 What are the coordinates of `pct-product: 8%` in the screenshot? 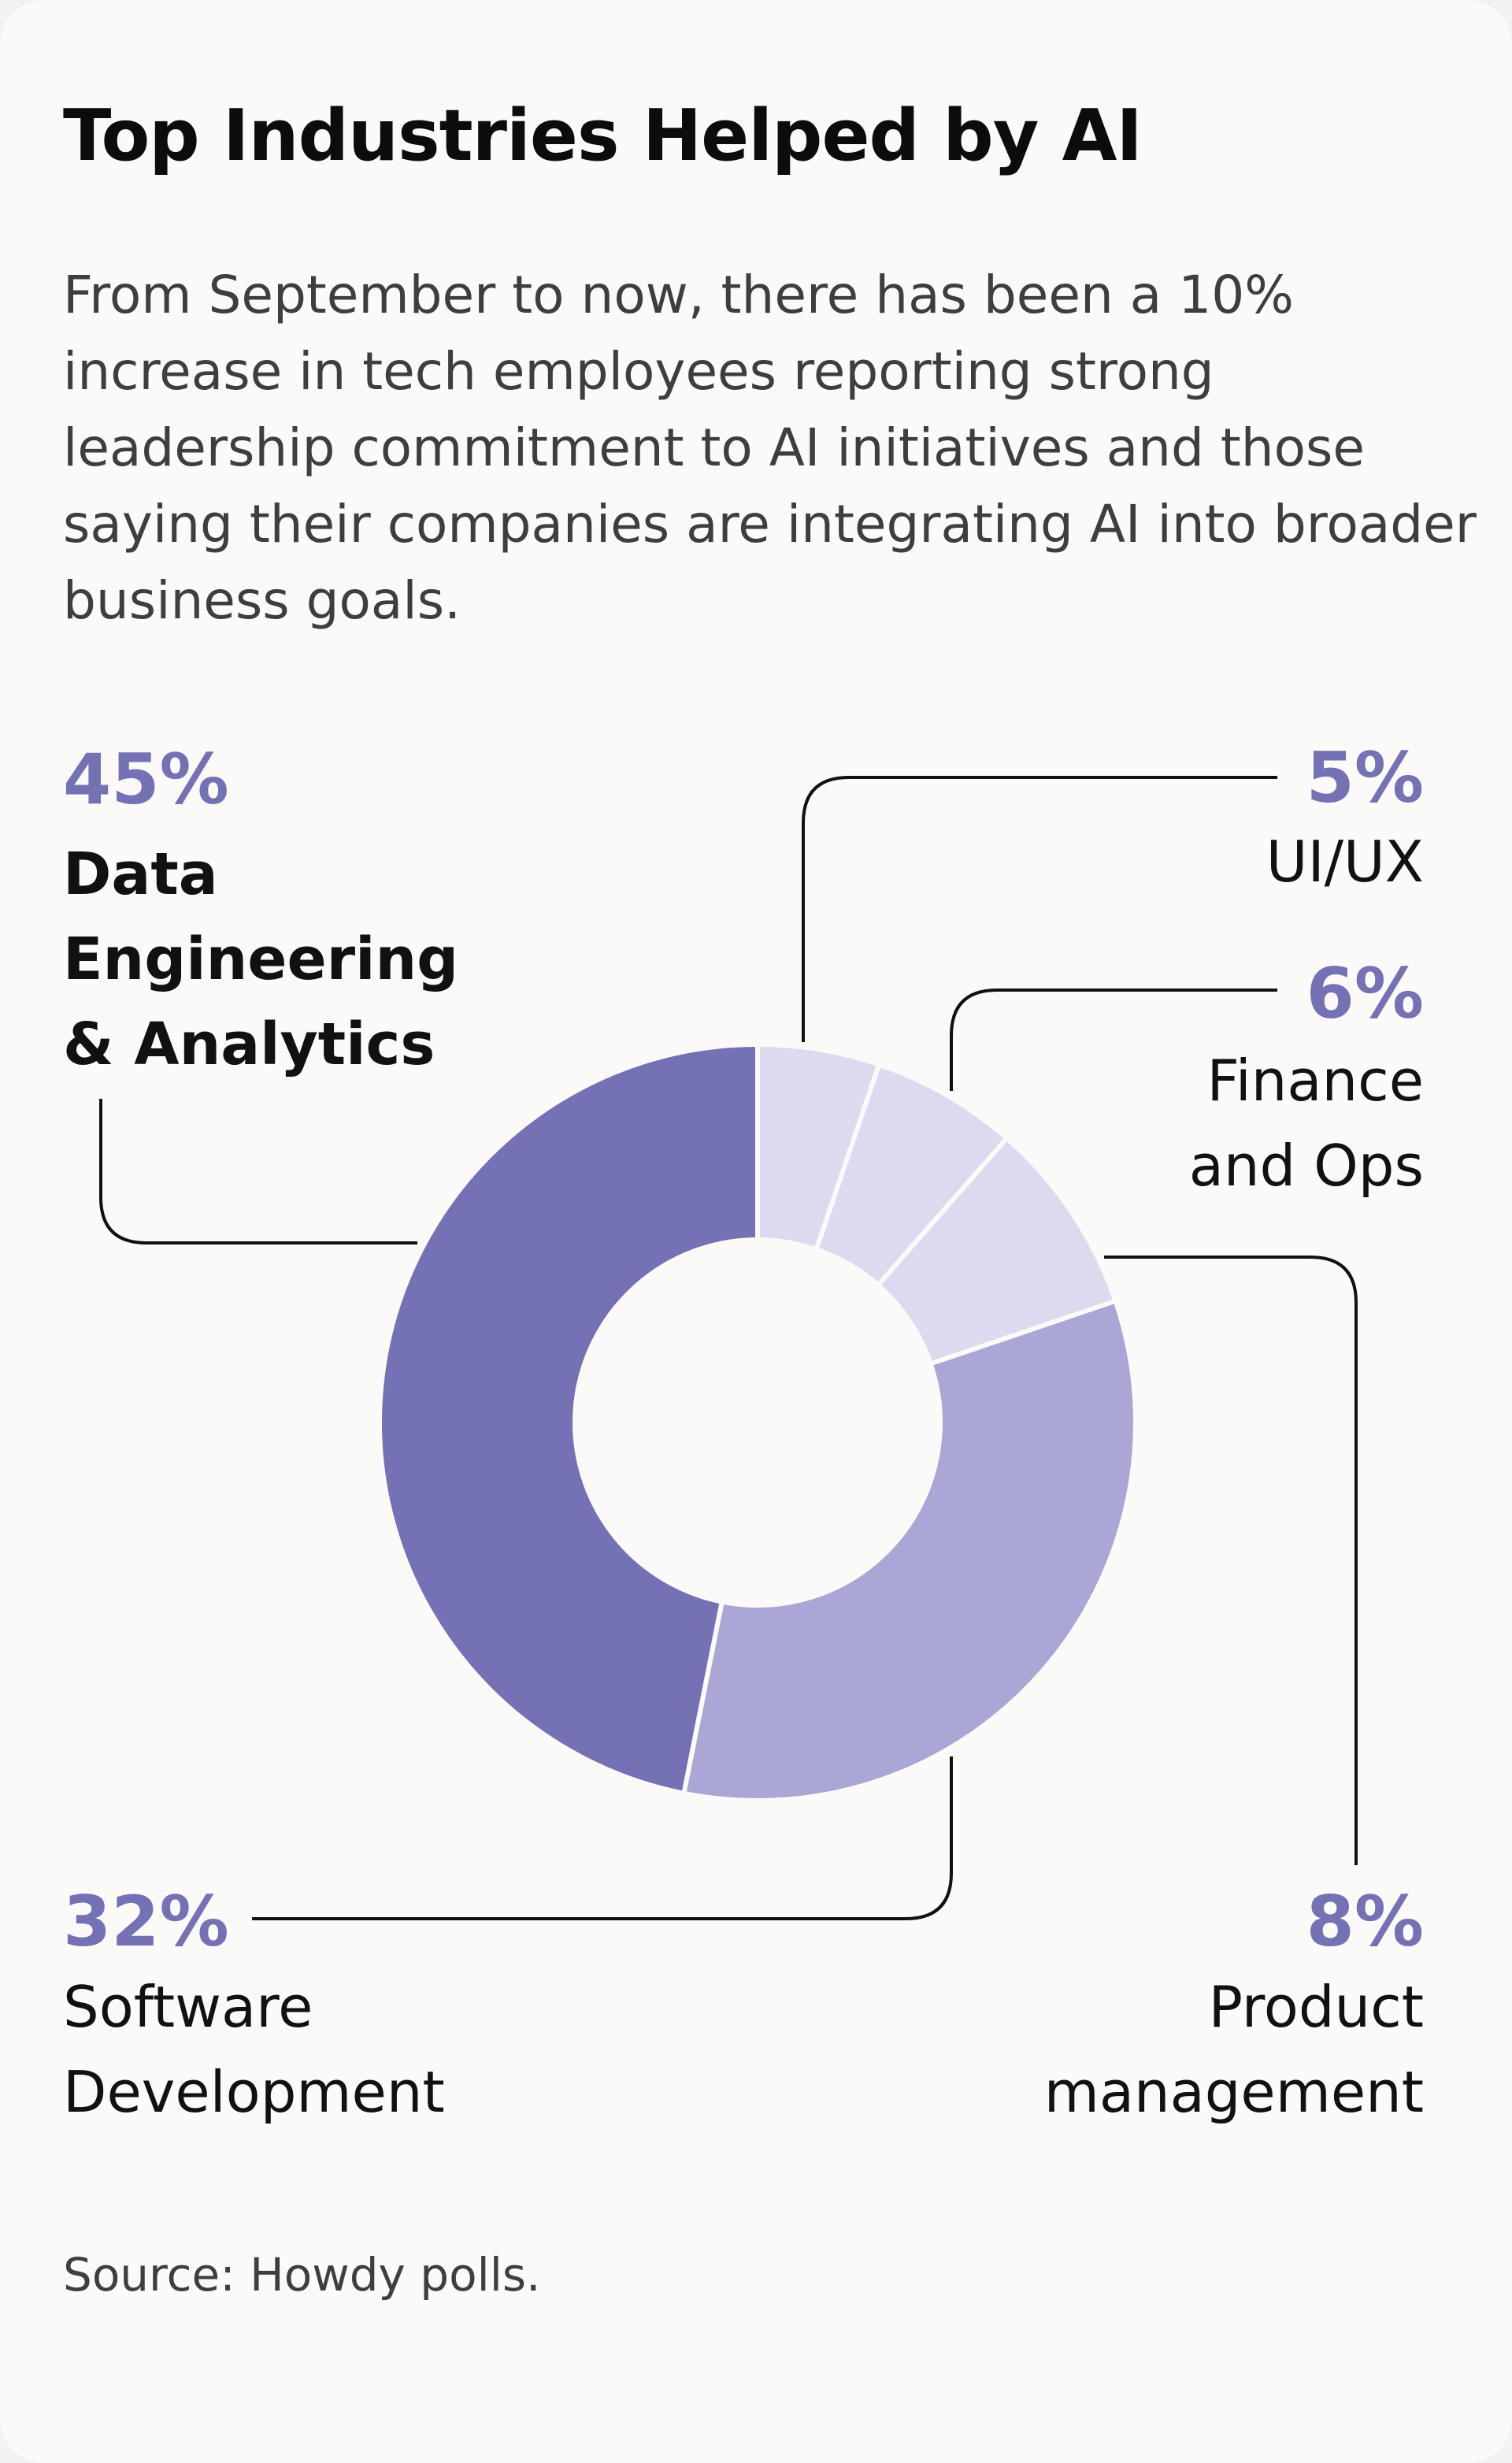 It's located at (1365, 1921).